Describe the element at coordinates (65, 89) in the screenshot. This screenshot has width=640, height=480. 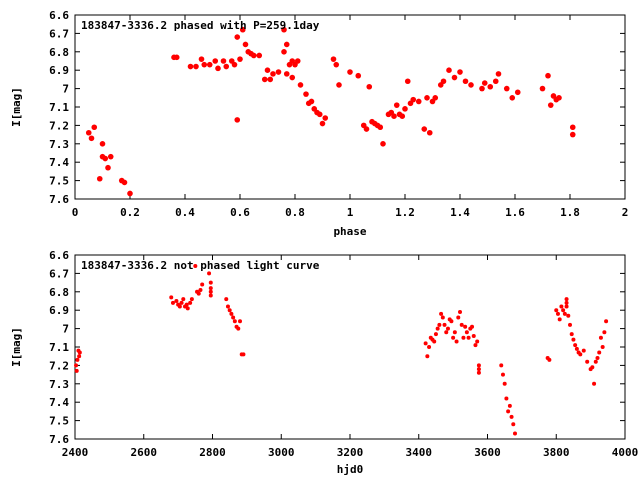
I see `y-tick-label: 7` at that location.